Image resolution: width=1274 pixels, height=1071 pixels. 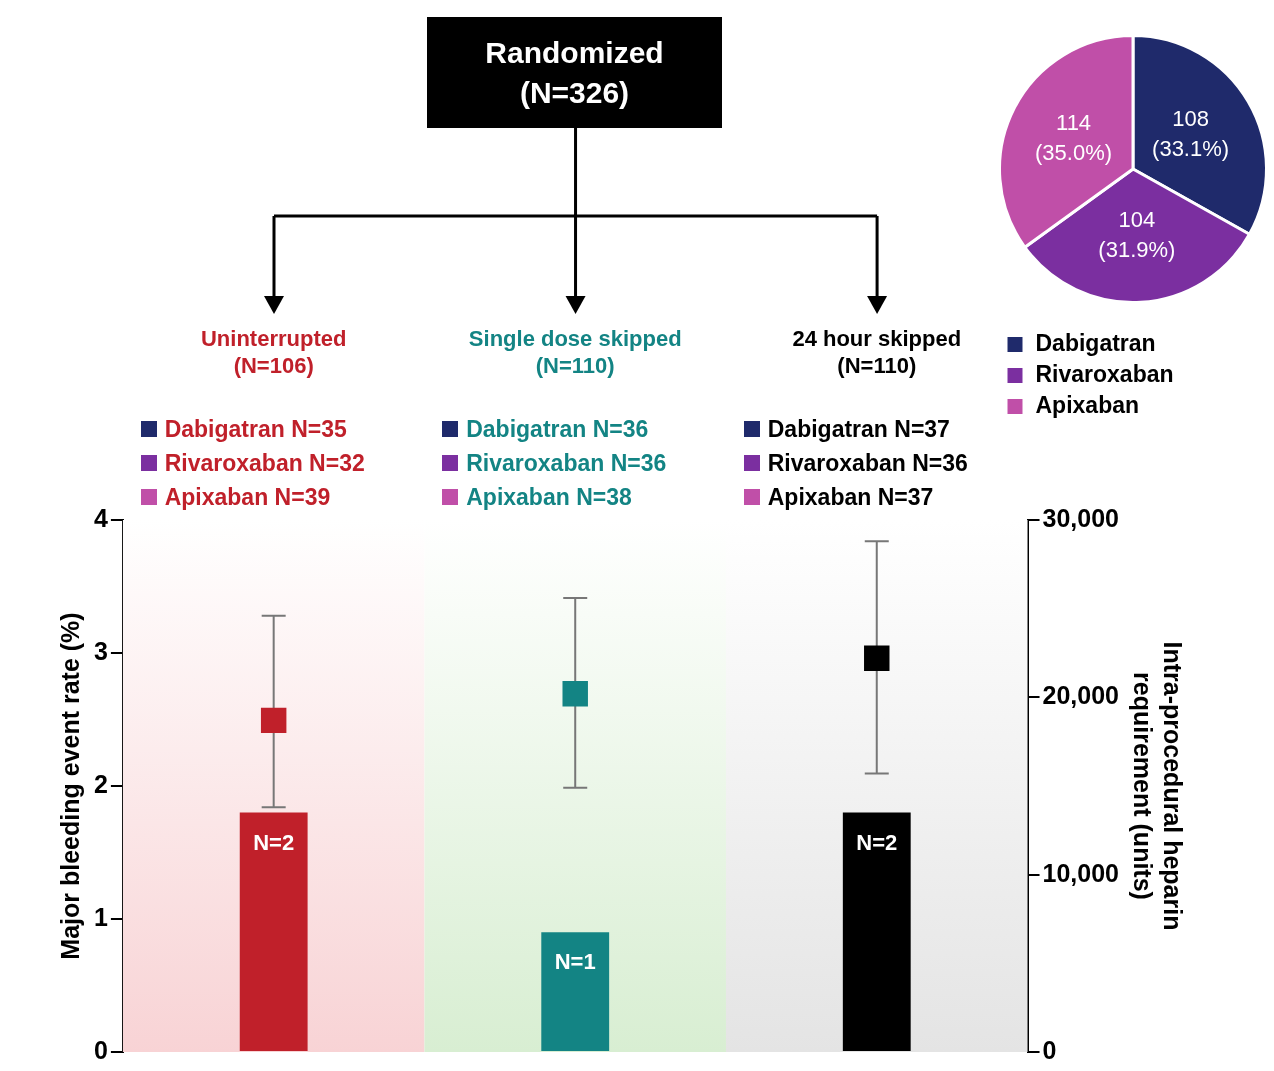 What do you see at coordinates (1104, 373) in the screenshot?
I see `legend-label: Rivaroxaban` at bounding box center [1104, 373].